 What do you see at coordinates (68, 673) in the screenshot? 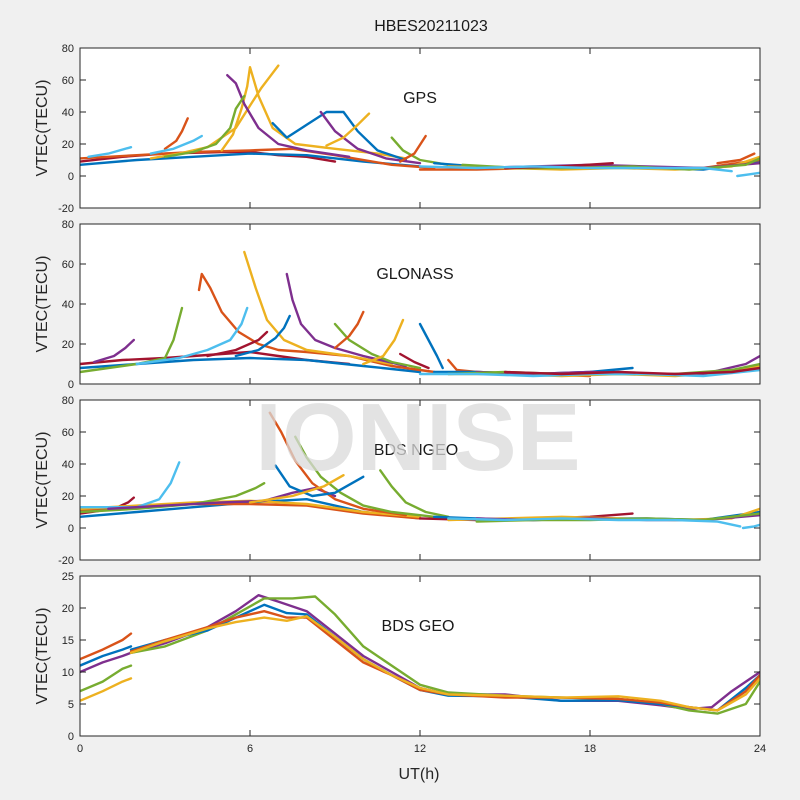
I see `panel-3-ytick-label-2: 10` at bounding box center [68, 673].